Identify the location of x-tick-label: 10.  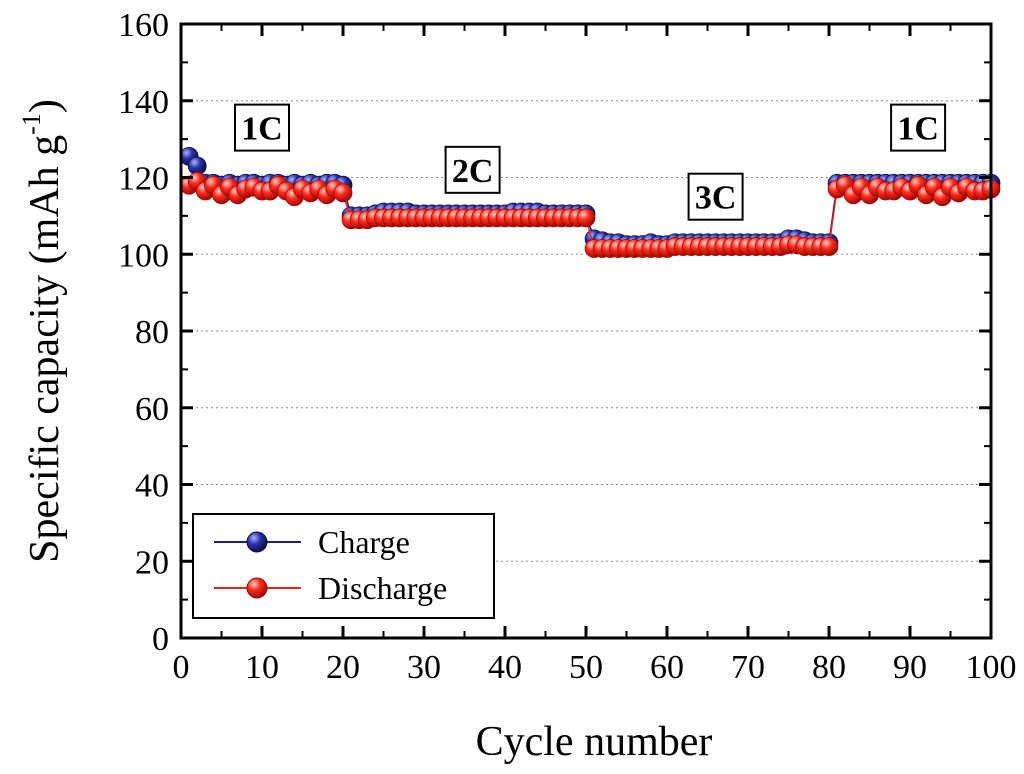
(262, 667).